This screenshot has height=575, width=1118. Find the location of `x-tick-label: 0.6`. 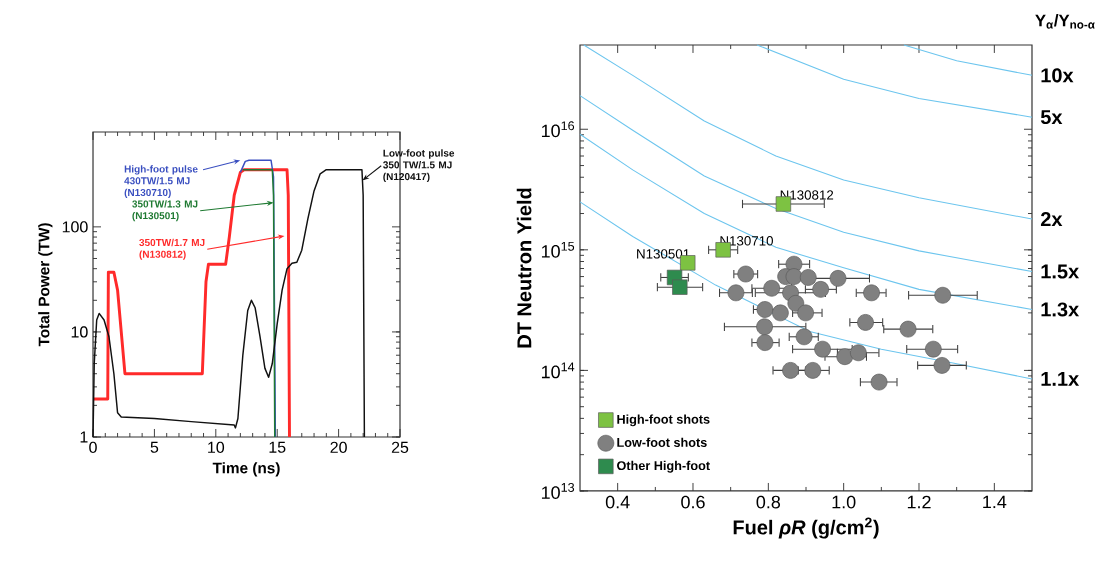

x-tick-label: 0.6 is located at coordinates (693, 502).